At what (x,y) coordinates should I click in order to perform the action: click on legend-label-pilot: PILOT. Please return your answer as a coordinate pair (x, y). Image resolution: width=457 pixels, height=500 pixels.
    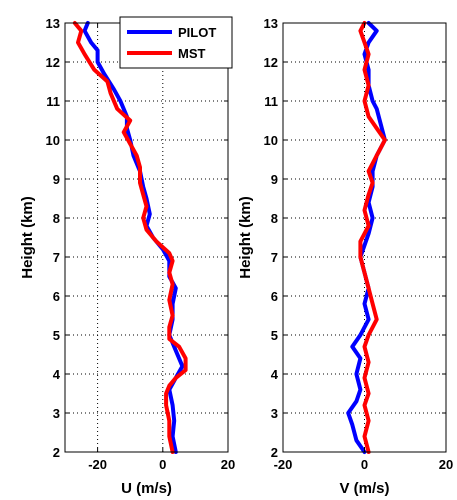
    Looking at the image, I should click on (197, 32).